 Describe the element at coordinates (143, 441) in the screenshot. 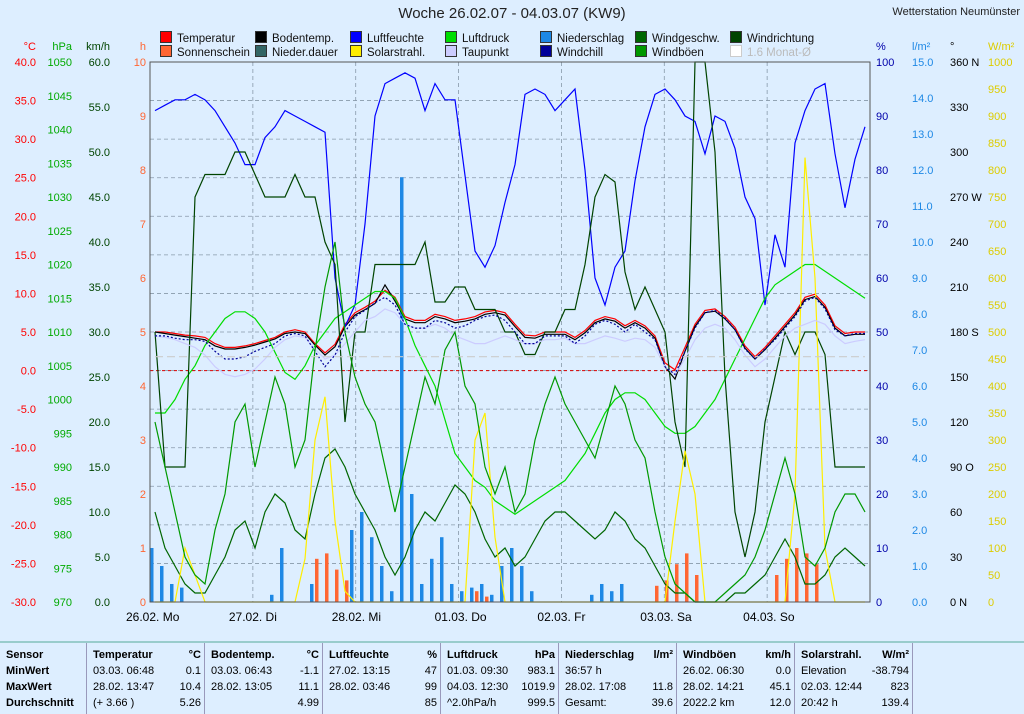

I see `y-tick-label: 3` at that location.